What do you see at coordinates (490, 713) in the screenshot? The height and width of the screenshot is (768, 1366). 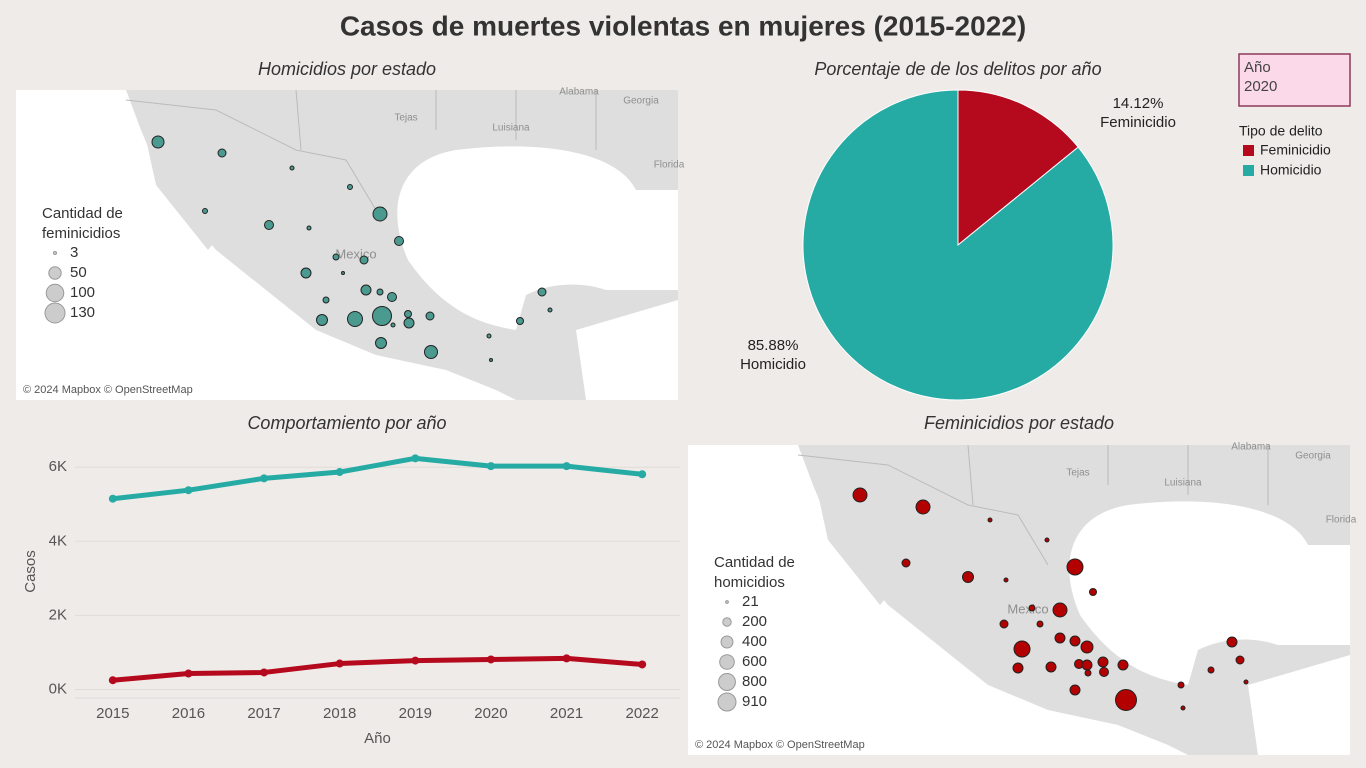 I see `x-tick-label: 2020` at bounding box center [490, 713].